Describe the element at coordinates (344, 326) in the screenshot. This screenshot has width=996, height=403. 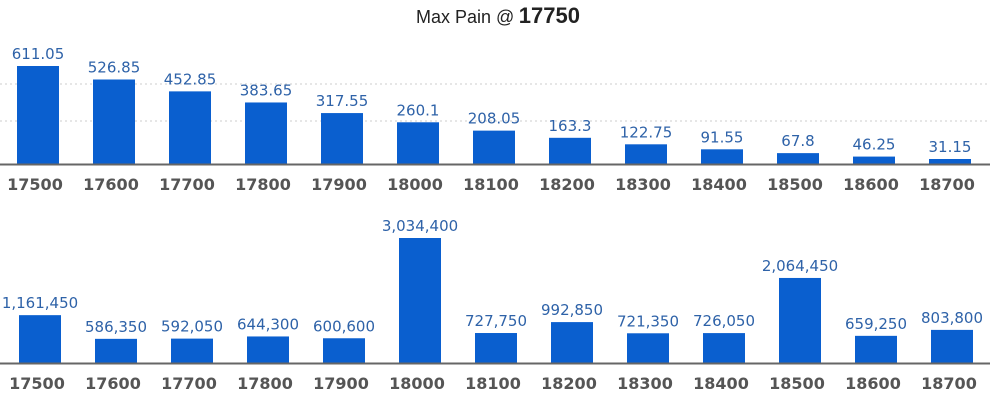
I see `data-label: 600,600` at that location.